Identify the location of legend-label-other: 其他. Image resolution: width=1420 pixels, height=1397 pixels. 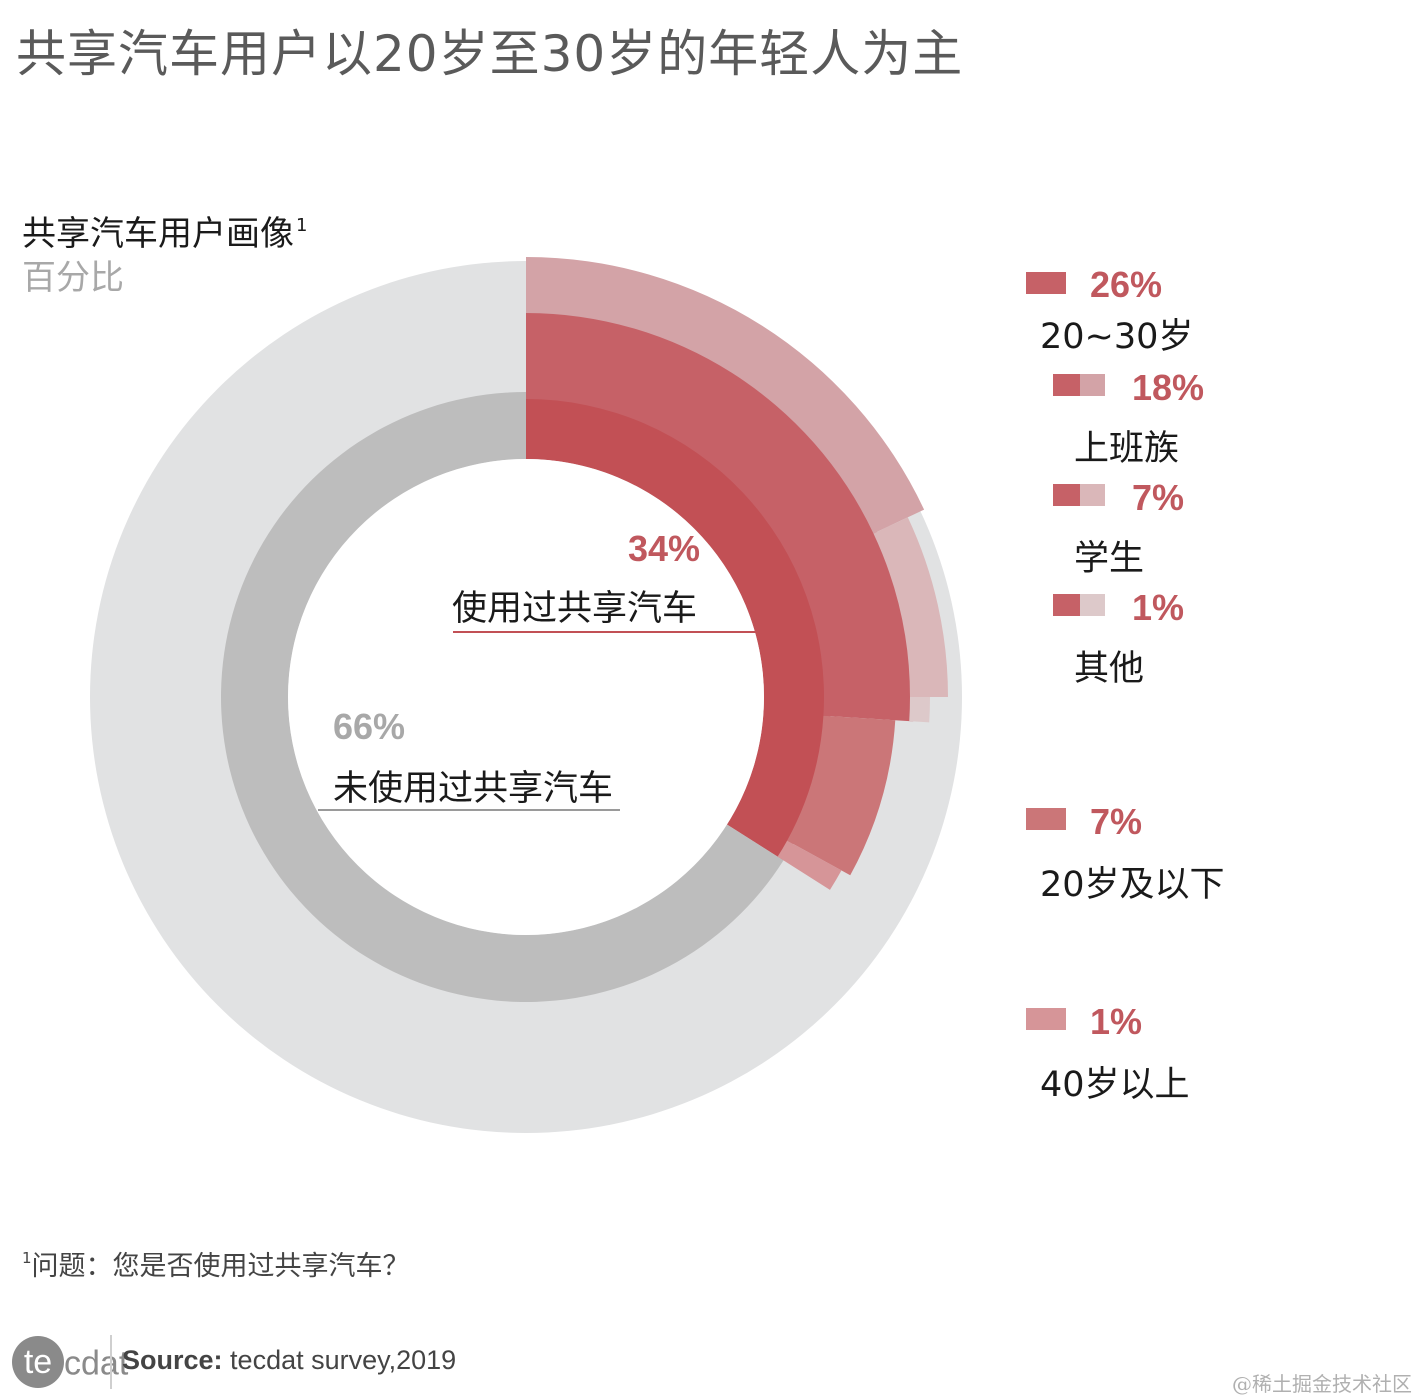
(1109, 669).